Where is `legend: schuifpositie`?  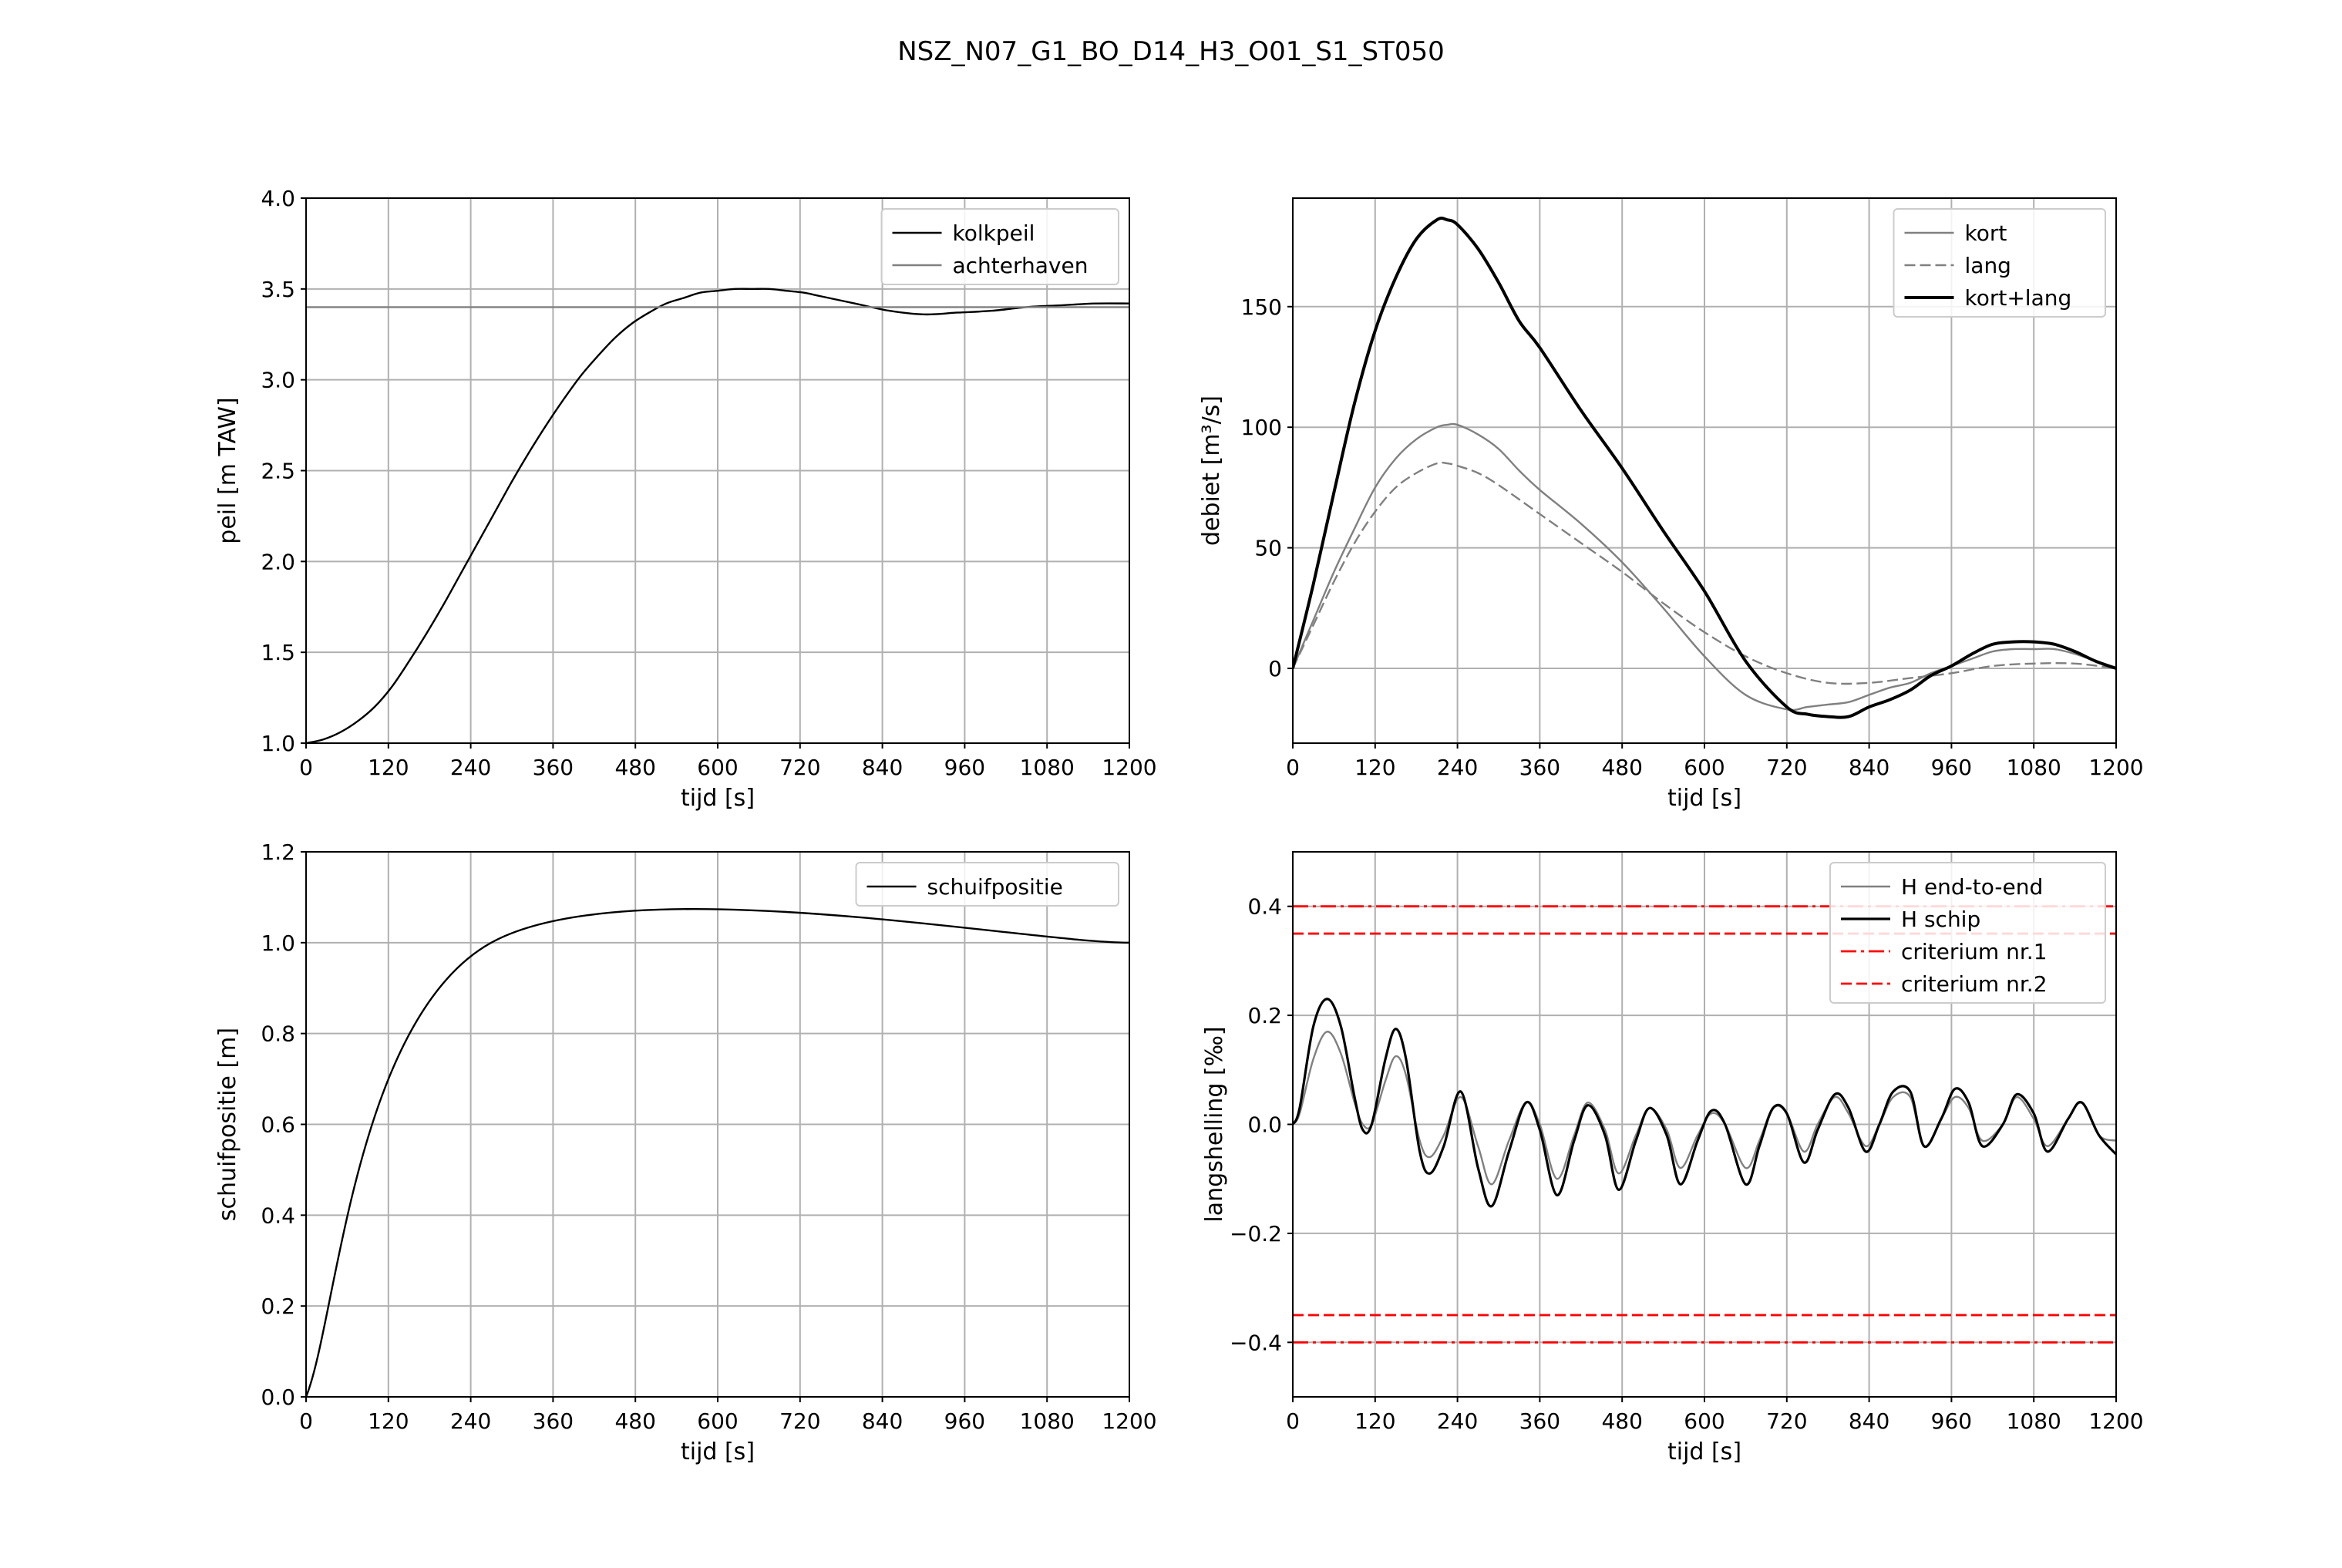 legend: schuifpositie is located at coordinates (987, 884).